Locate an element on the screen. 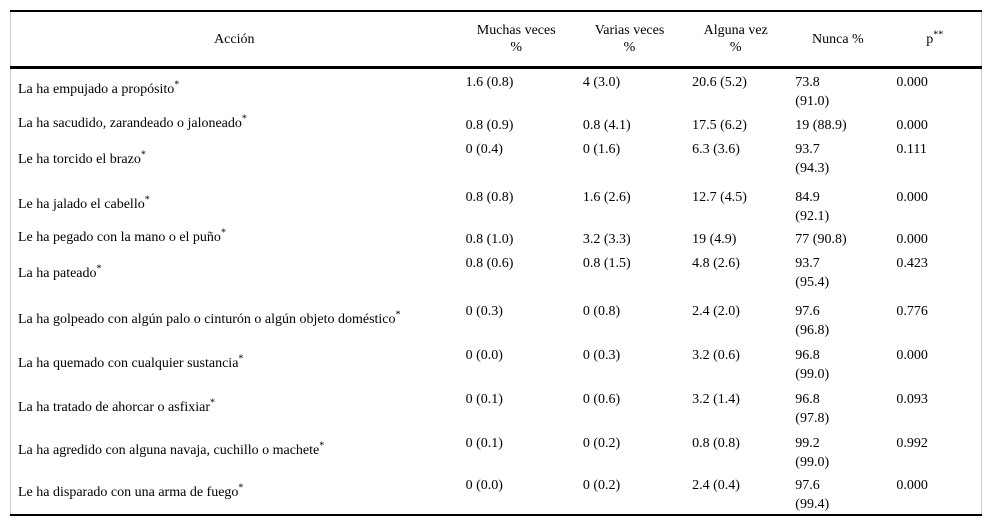  action-cell: La ha sacudido, zarandeado o jaloneado* is located at coordinates (234, 124).